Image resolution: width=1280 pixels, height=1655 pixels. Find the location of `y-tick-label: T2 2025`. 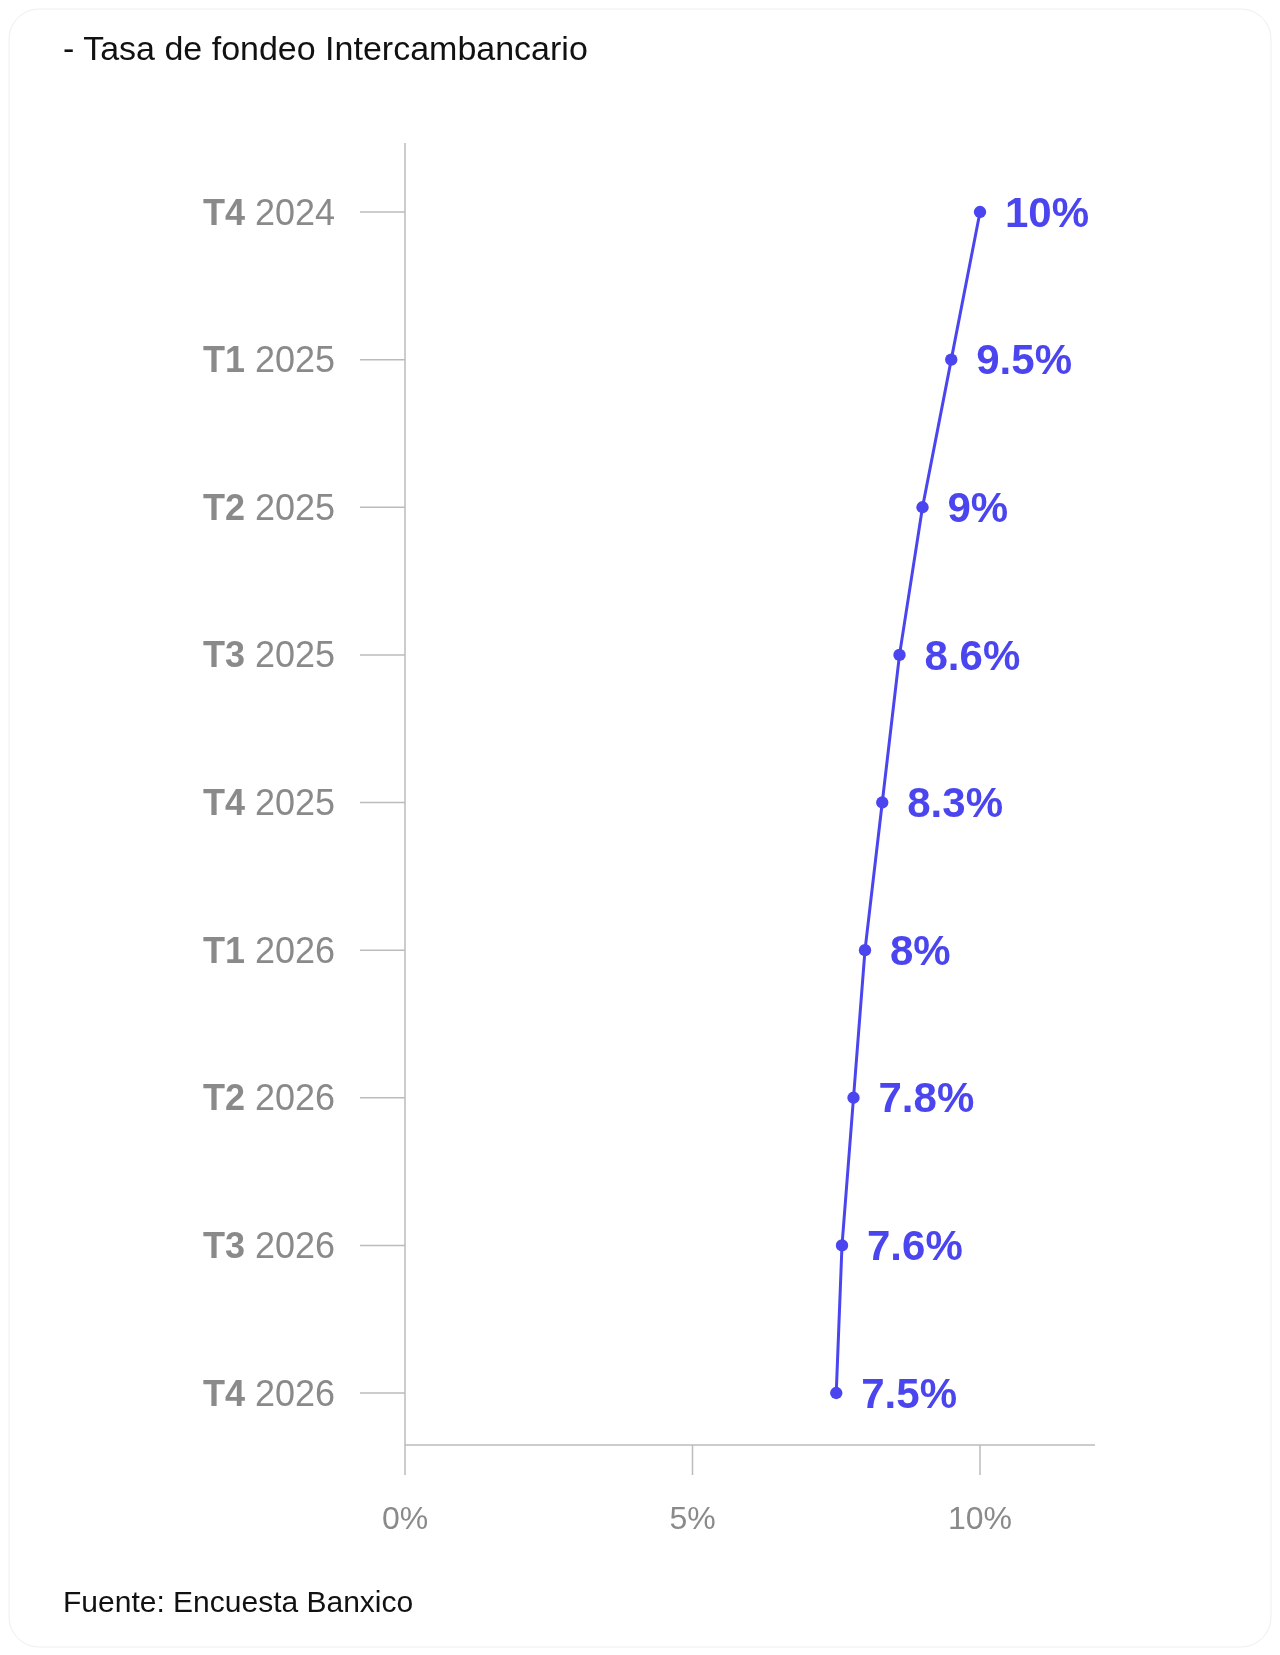

y-tick-label: T2 2025 is located at coordinates (268, 507).